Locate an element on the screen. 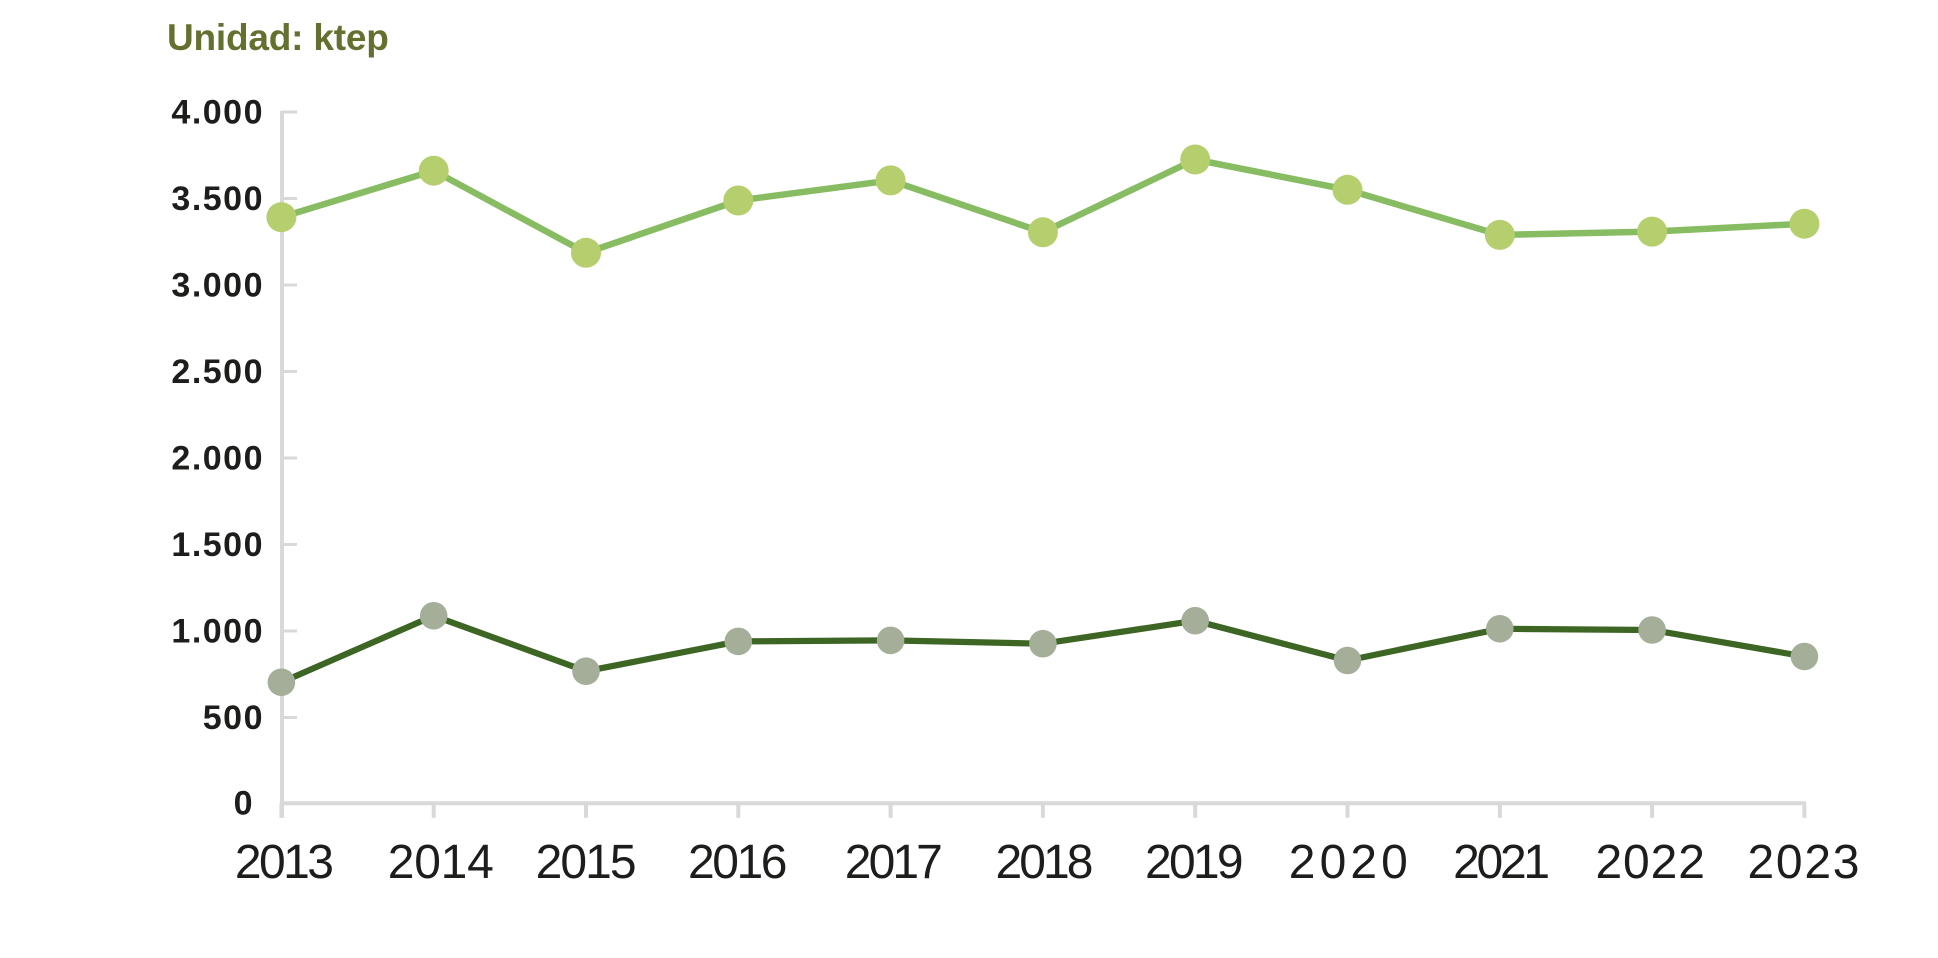  svg-text: 2022 is located at coordinates (1650, 862).